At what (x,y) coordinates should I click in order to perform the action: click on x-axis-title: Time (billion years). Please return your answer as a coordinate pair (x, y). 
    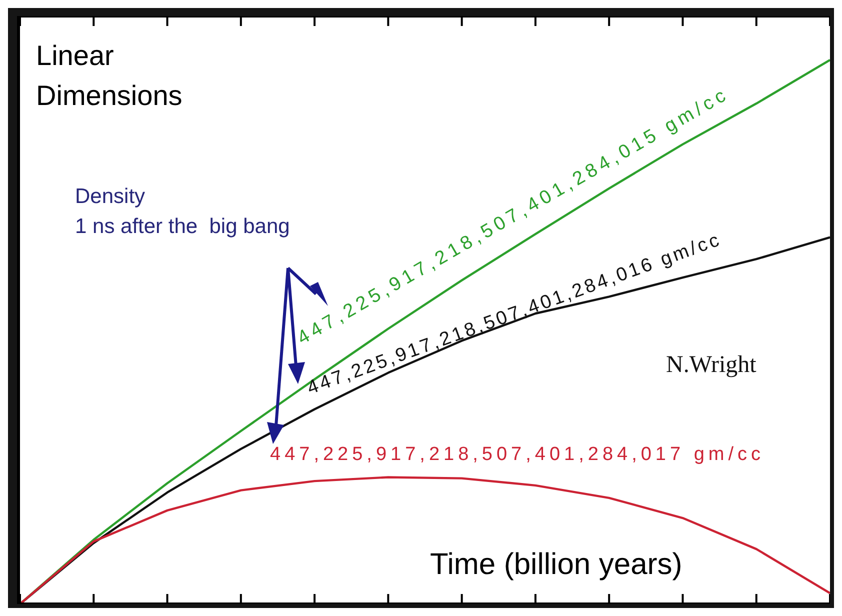
    Looking at the image, I should click on (556, 565).